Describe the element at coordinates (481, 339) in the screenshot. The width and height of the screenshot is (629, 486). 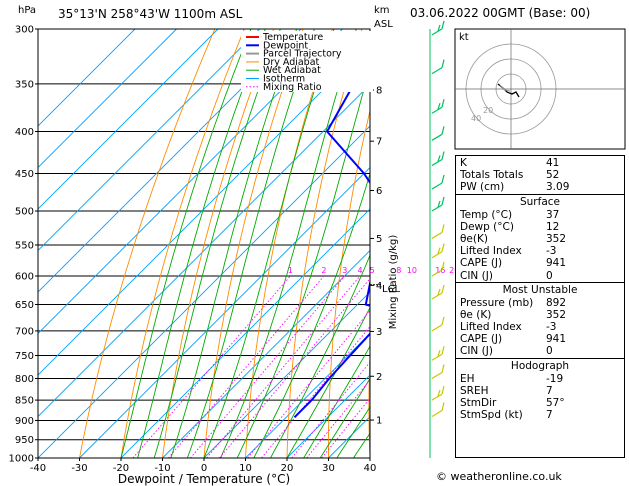
I see `mu-cape-label: CAPE (J)` at that location.